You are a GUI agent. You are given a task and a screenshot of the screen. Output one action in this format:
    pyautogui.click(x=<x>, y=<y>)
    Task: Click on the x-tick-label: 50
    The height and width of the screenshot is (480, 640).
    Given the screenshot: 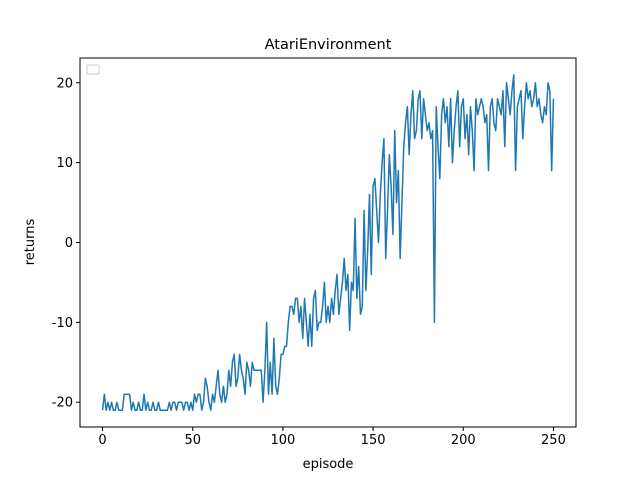 What is the action you would take?
    pyautogui.click(x=192, y=440)
    